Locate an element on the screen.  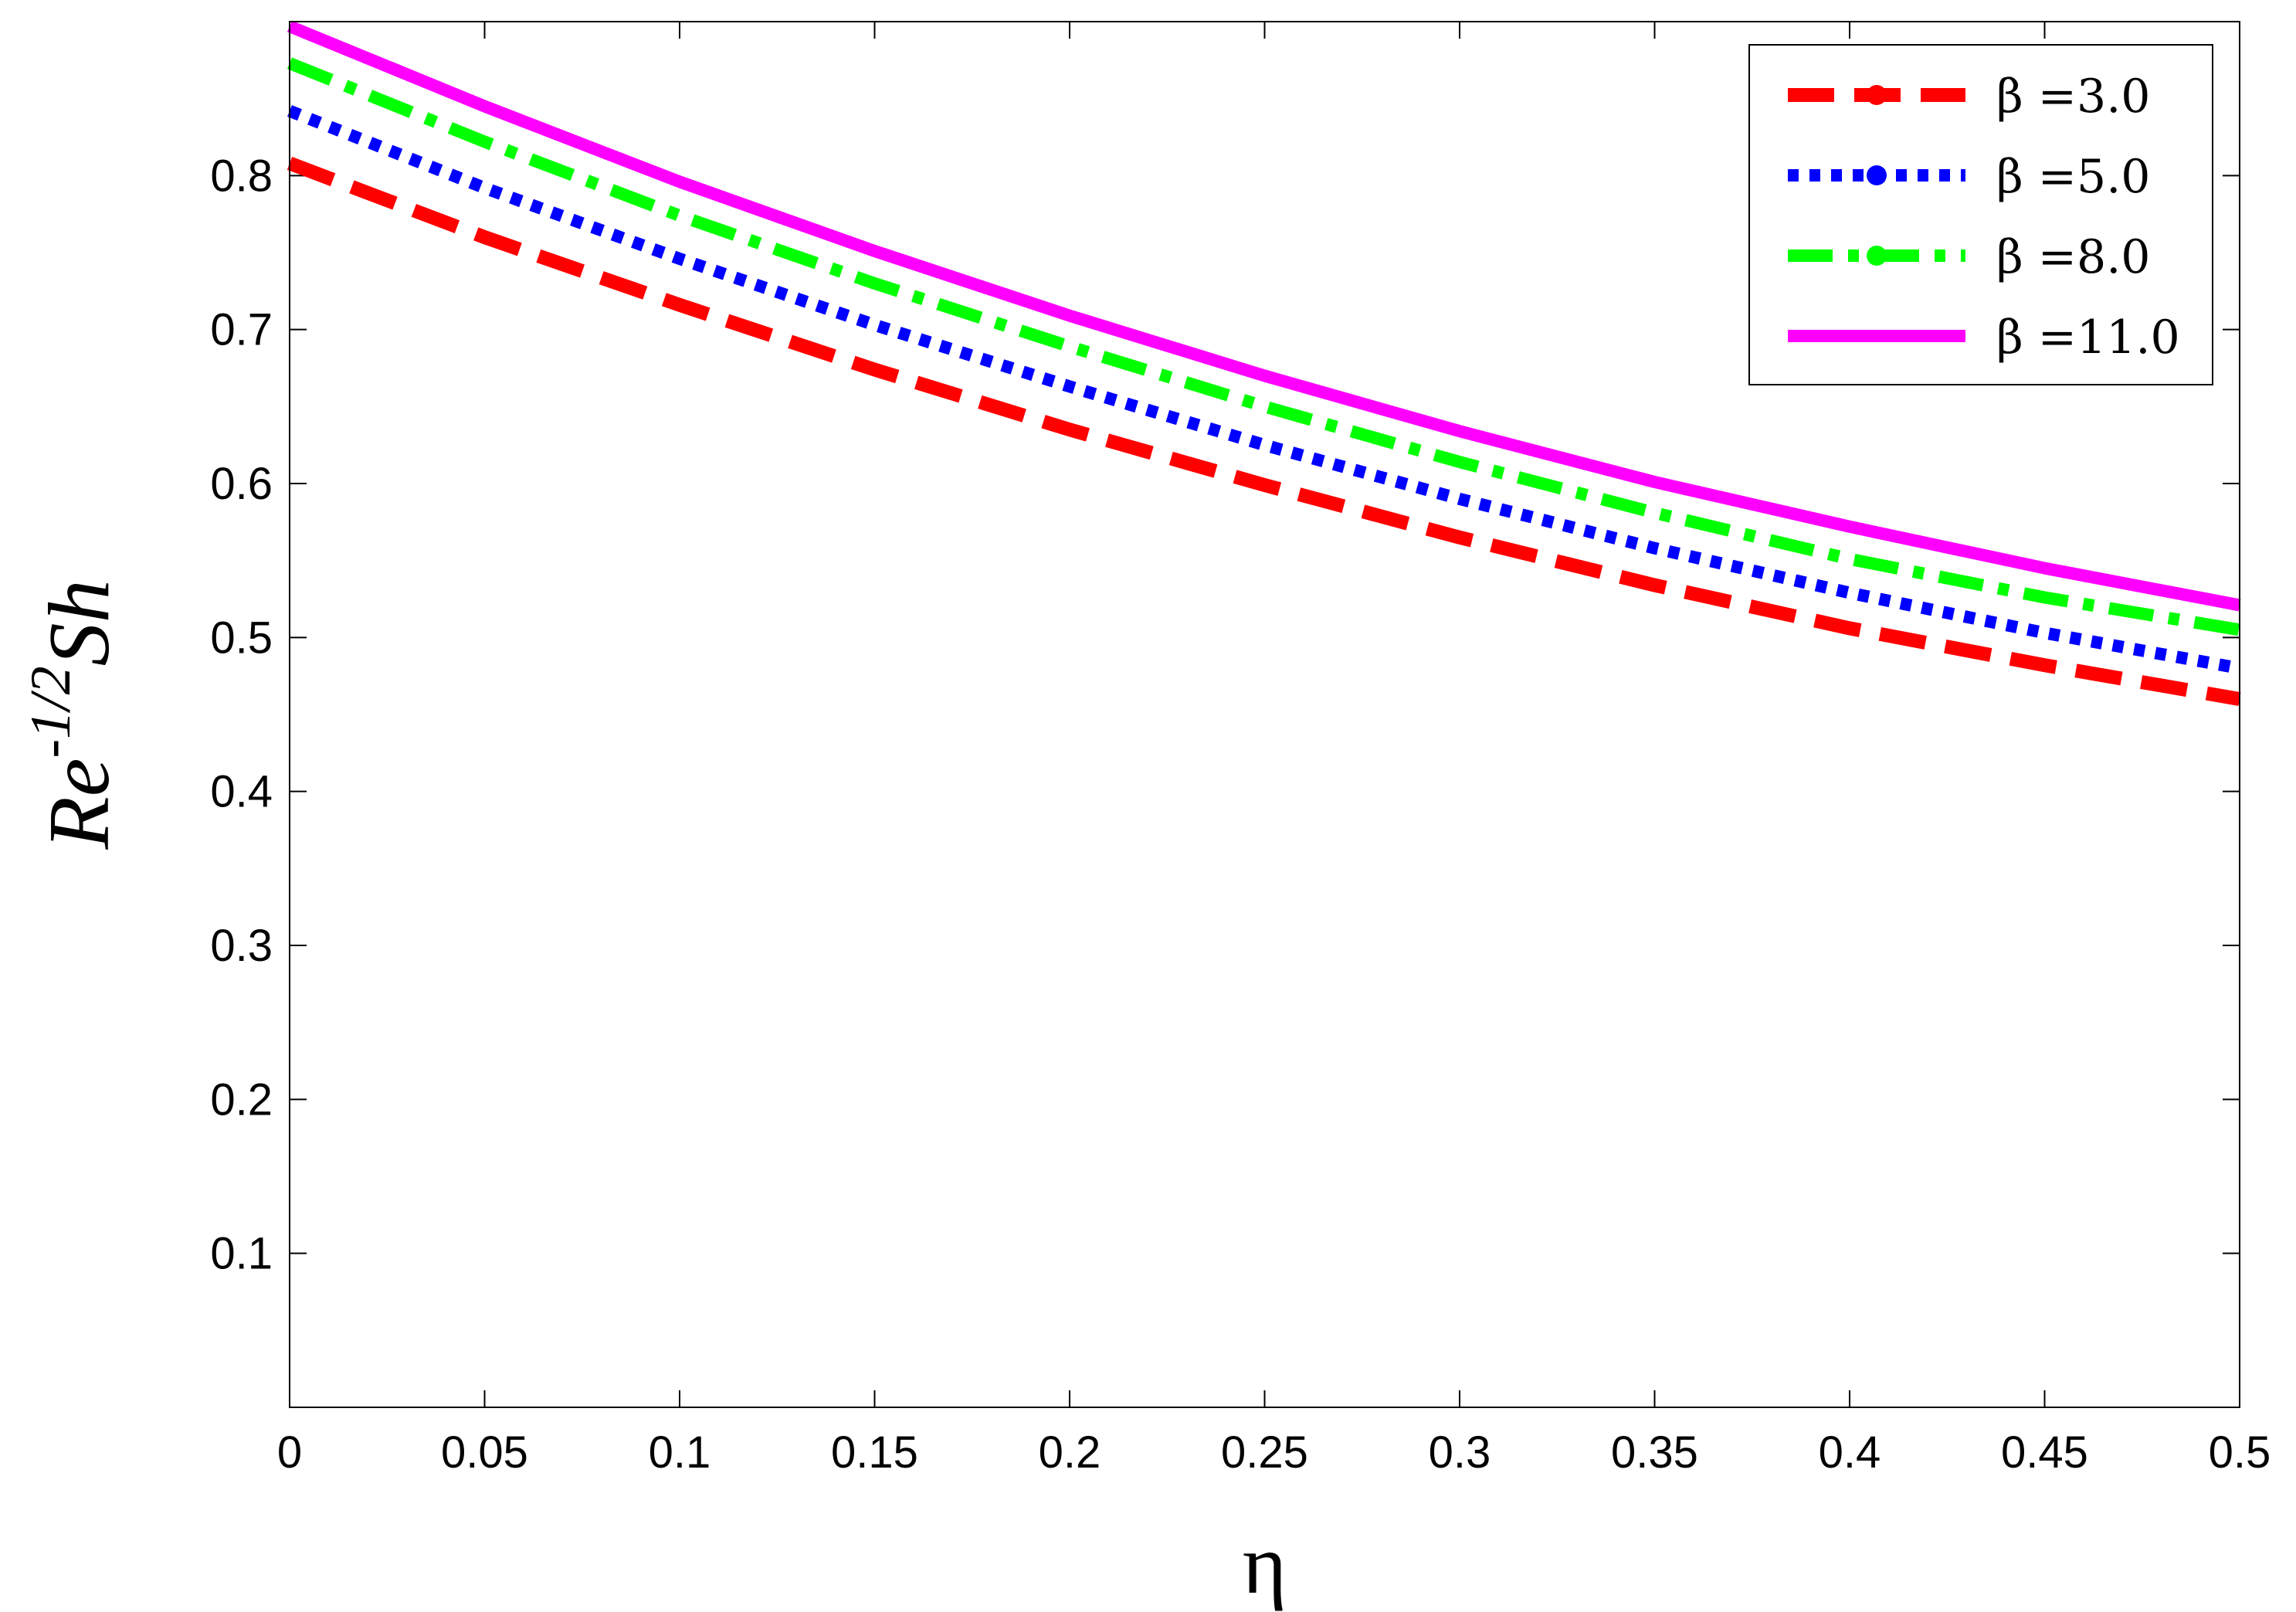
legend-label: β =8.0 is located at coordinates (2073, 257).